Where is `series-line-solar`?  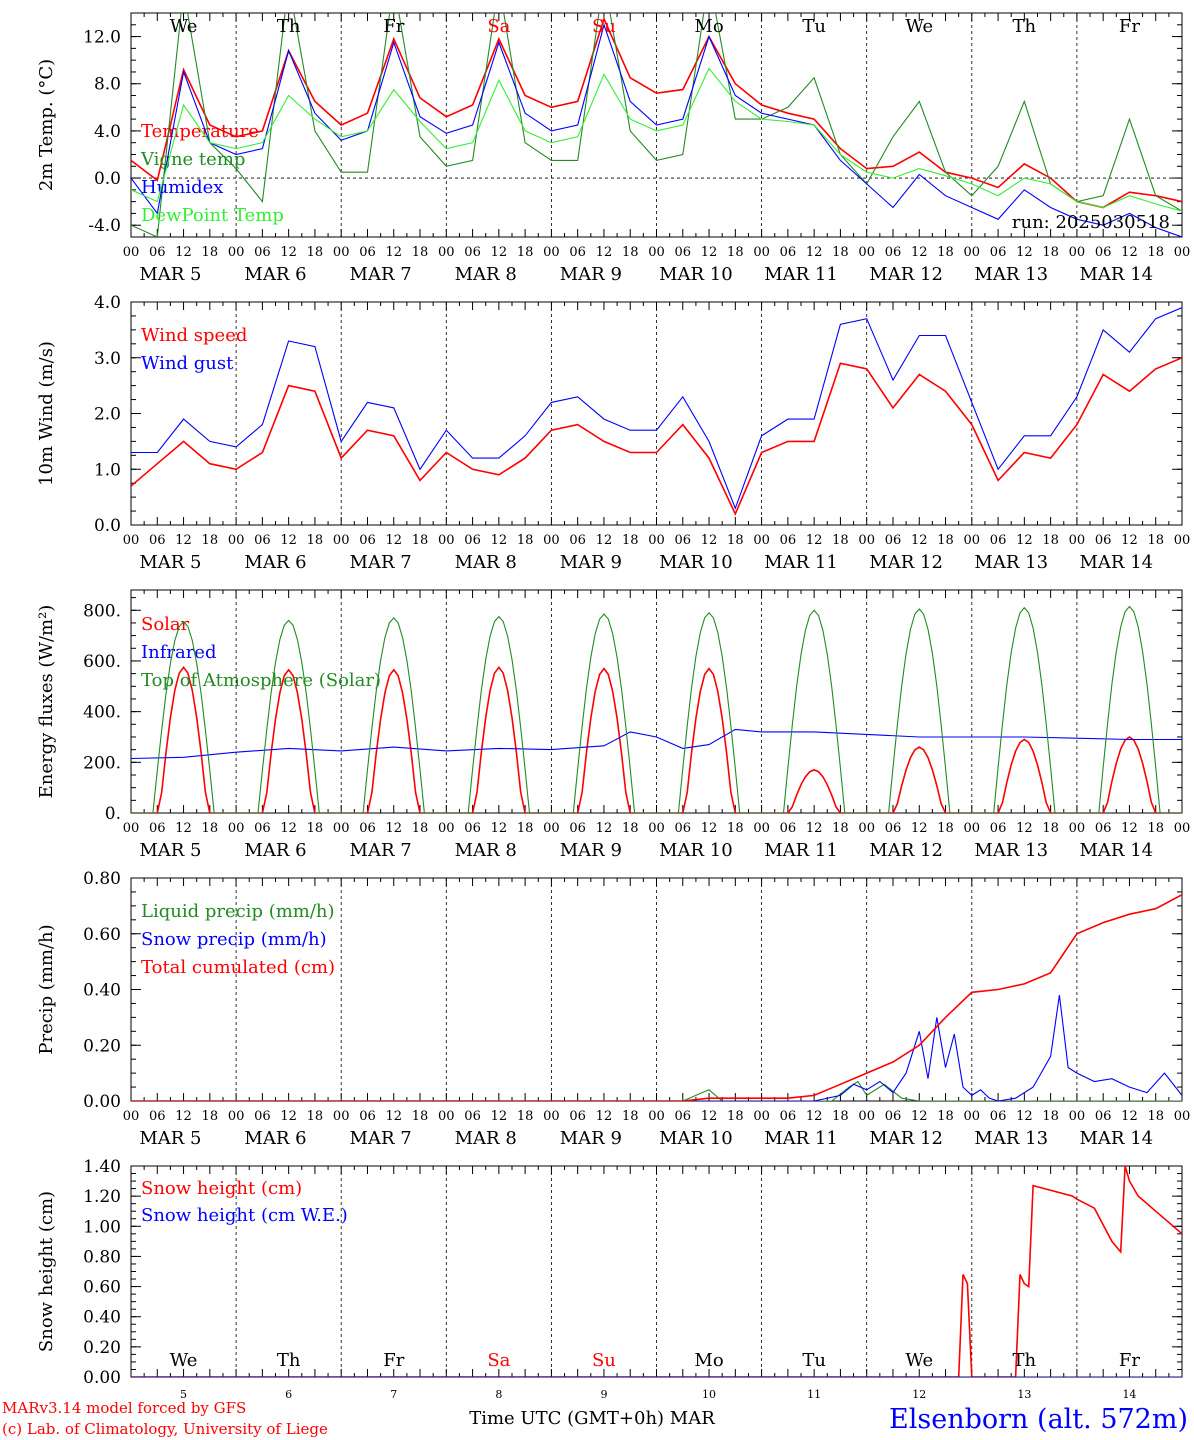
series-line-solar is located at coordinates (656, 739).